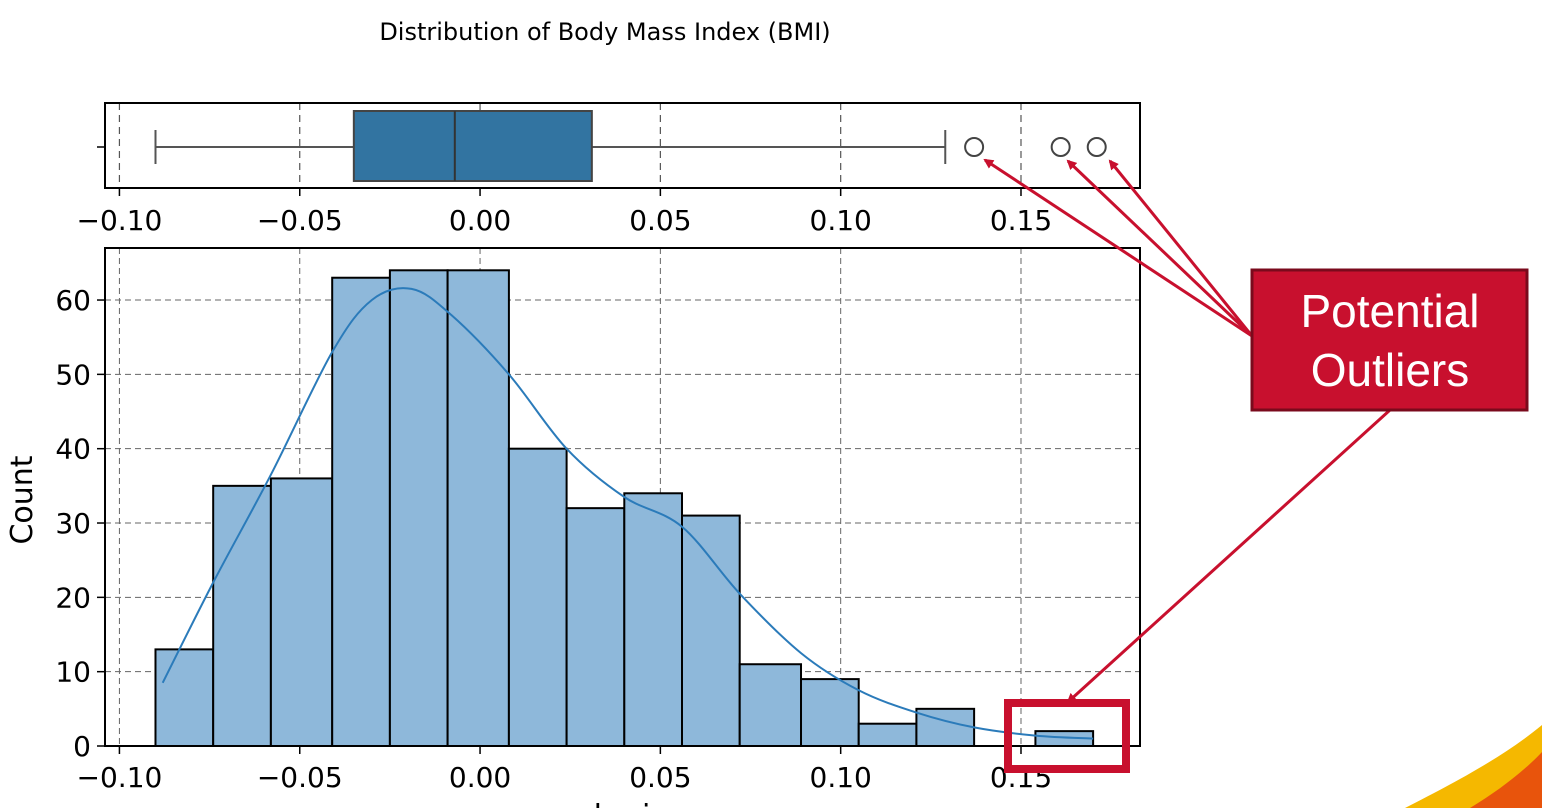  What do you see at coordinates (300, 220) in the screenshot?
I see `boxplot-xtick-label: −0.05` at bounding box center [300, 220].